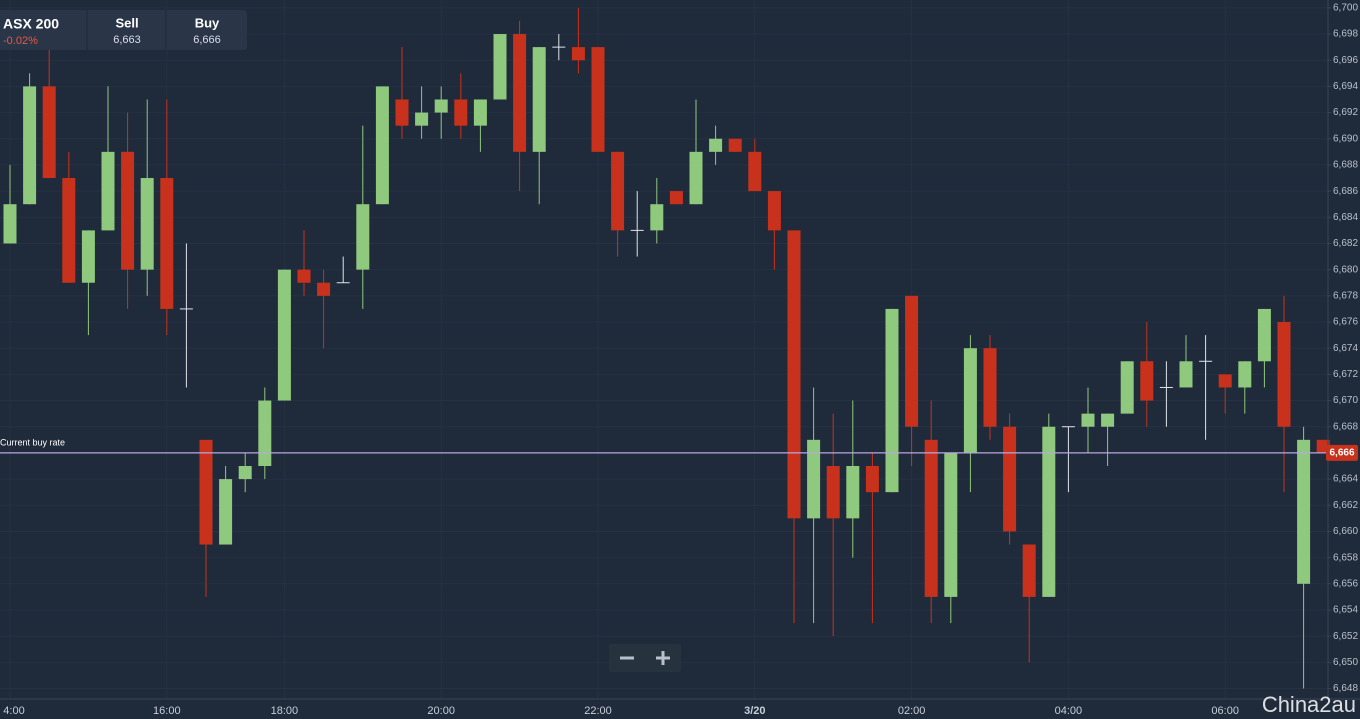  Describe the element at coordinates (1345, 374) in the screenshot. I see `y-tick-label: 6,672` at that location.